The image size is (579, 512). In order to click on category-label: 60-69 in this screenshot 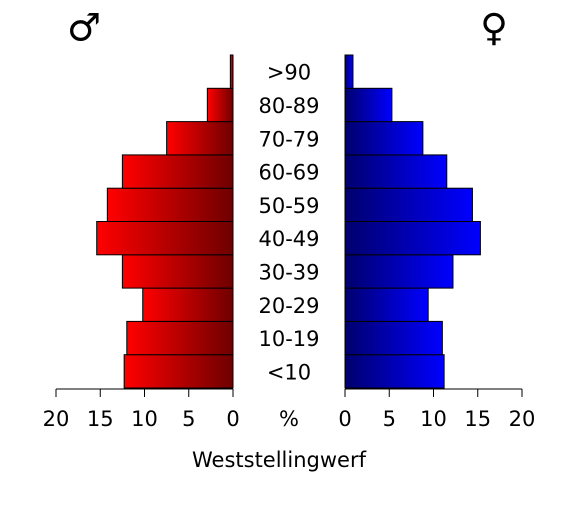, I will do `click(288, 173)`.